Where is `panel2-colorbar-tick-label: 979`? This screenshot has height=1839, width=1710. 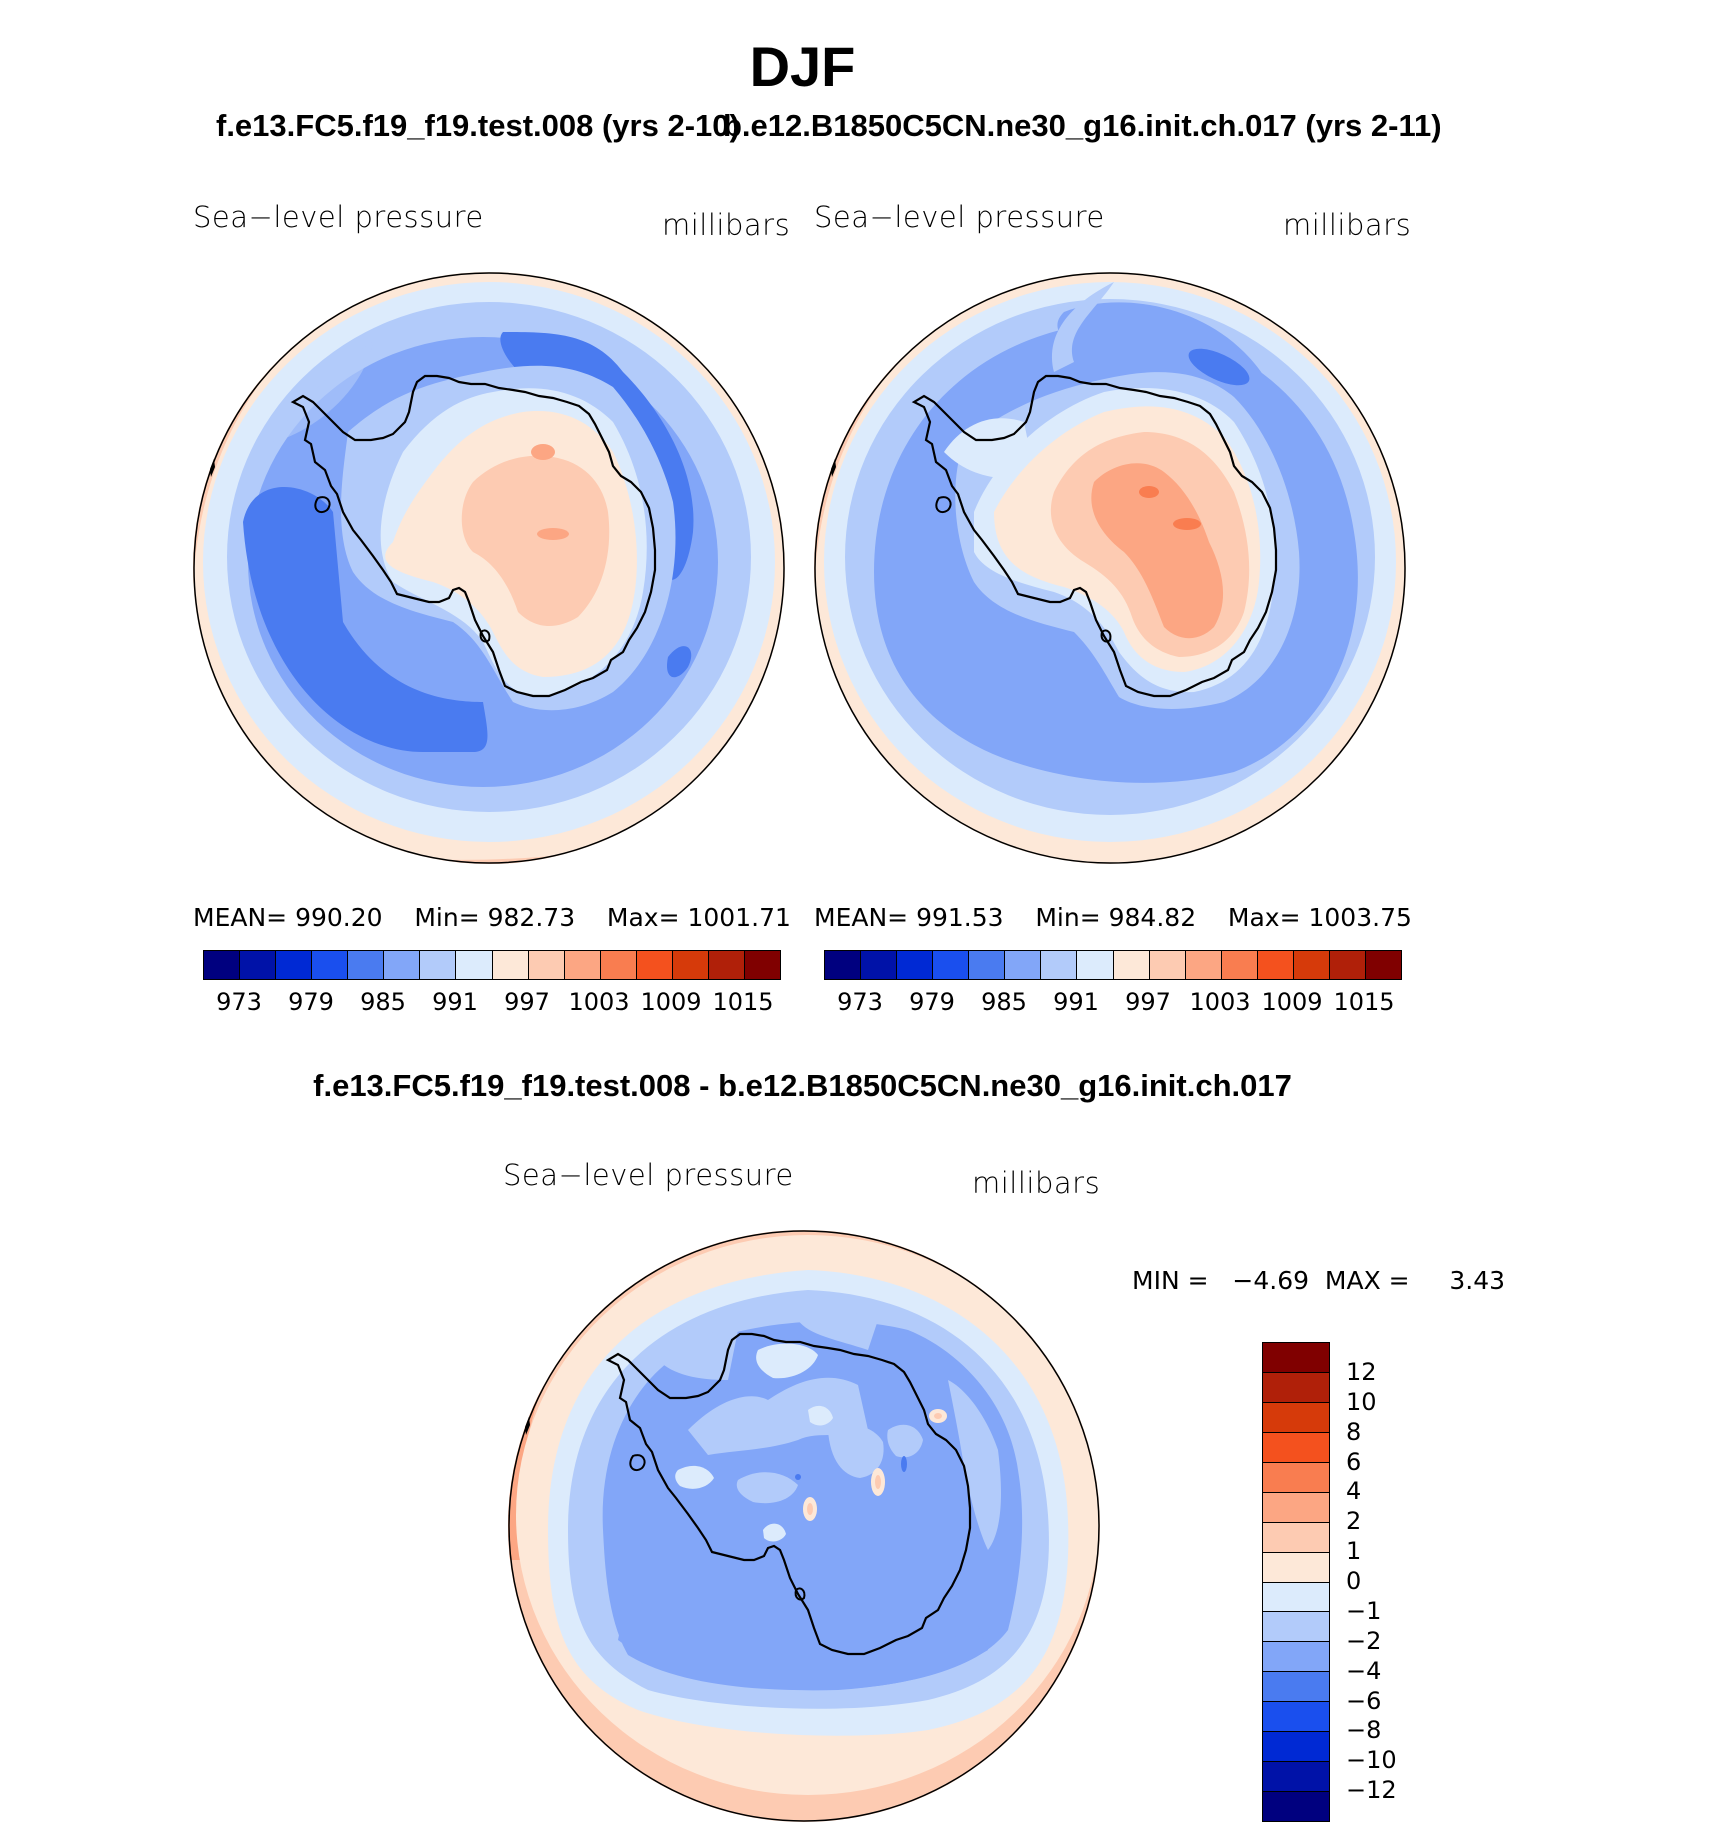
panel2-colorbar-tick-label: 979 is located at coordinates (932, 1002).